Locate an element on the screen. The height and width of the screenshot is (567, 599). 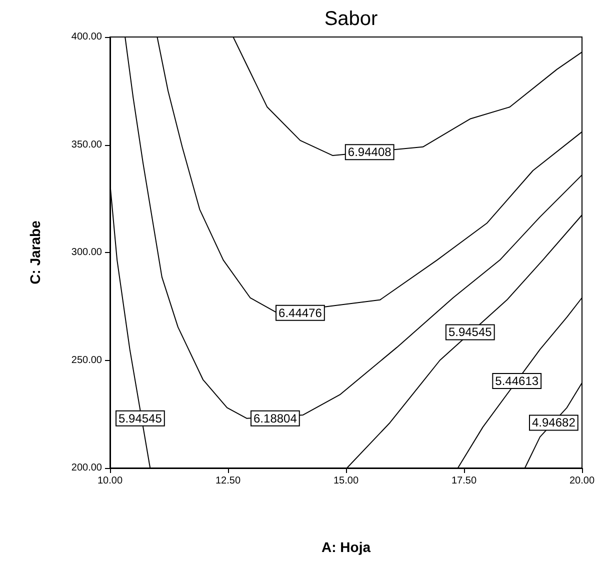
y-tick-label: 250.00 is located at coordinates (86, 360).